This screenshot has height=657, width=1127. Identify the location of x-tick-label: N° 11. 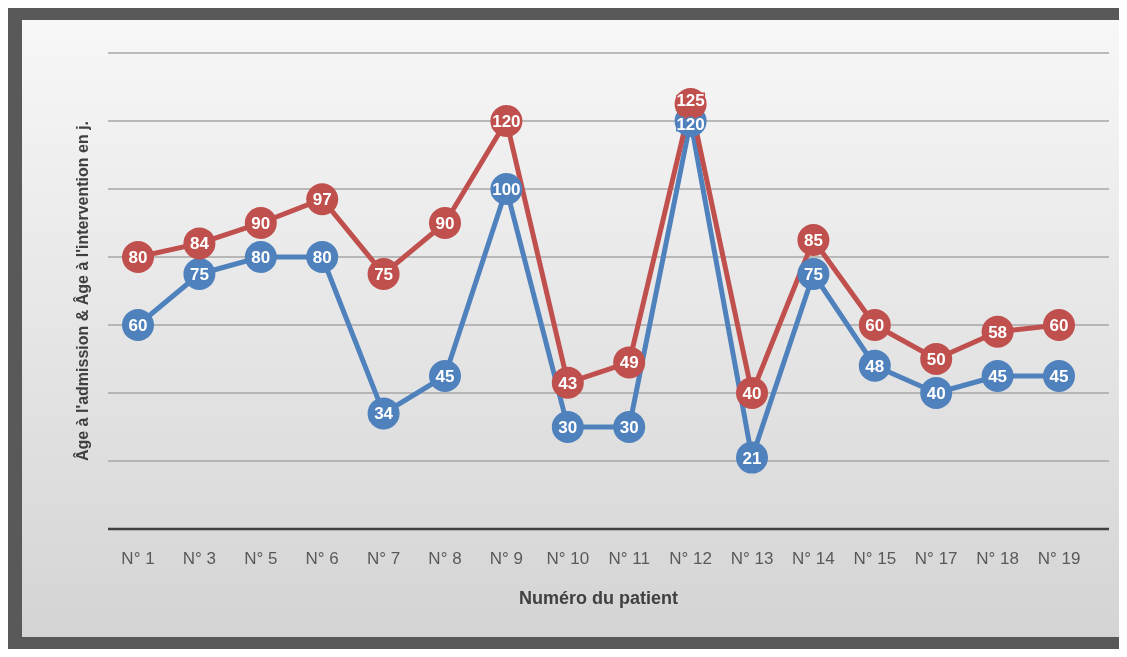
(629, 558).